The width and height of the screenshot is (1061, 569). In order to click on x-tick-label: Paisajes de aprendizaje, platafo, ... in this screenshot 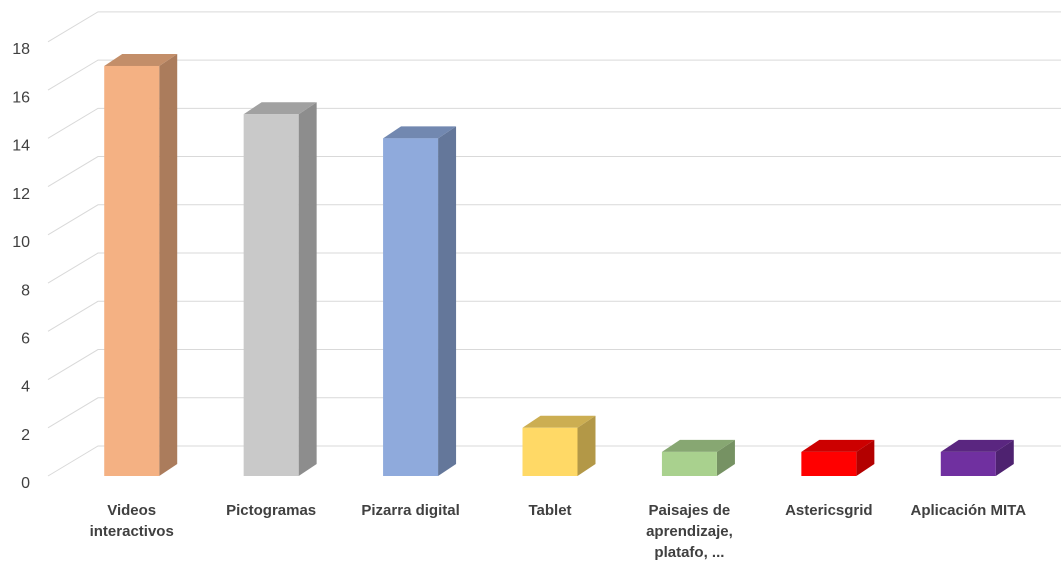, I will do `click(689, 531)`.